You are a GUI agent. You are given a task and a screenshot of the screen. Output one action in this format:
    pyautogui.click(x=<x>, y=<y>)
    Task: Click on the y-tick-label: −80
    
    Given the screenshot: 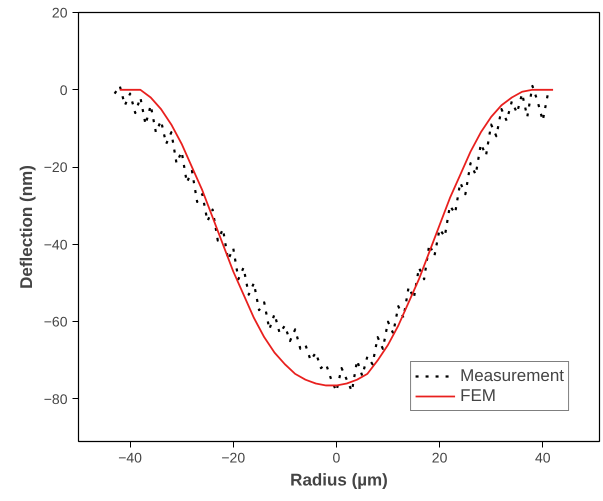 What is the action you would take?
    pyautogui.click(x=56, y=398)
    